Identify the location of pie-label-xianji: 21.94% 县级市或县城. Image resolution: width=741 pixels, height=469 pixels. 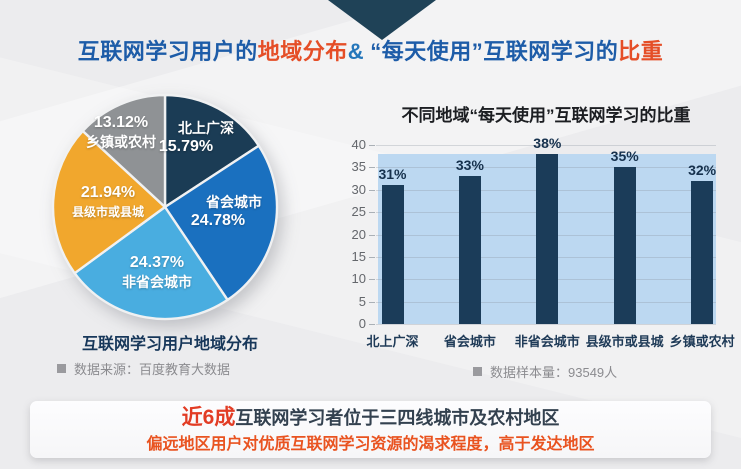
(108, 202).